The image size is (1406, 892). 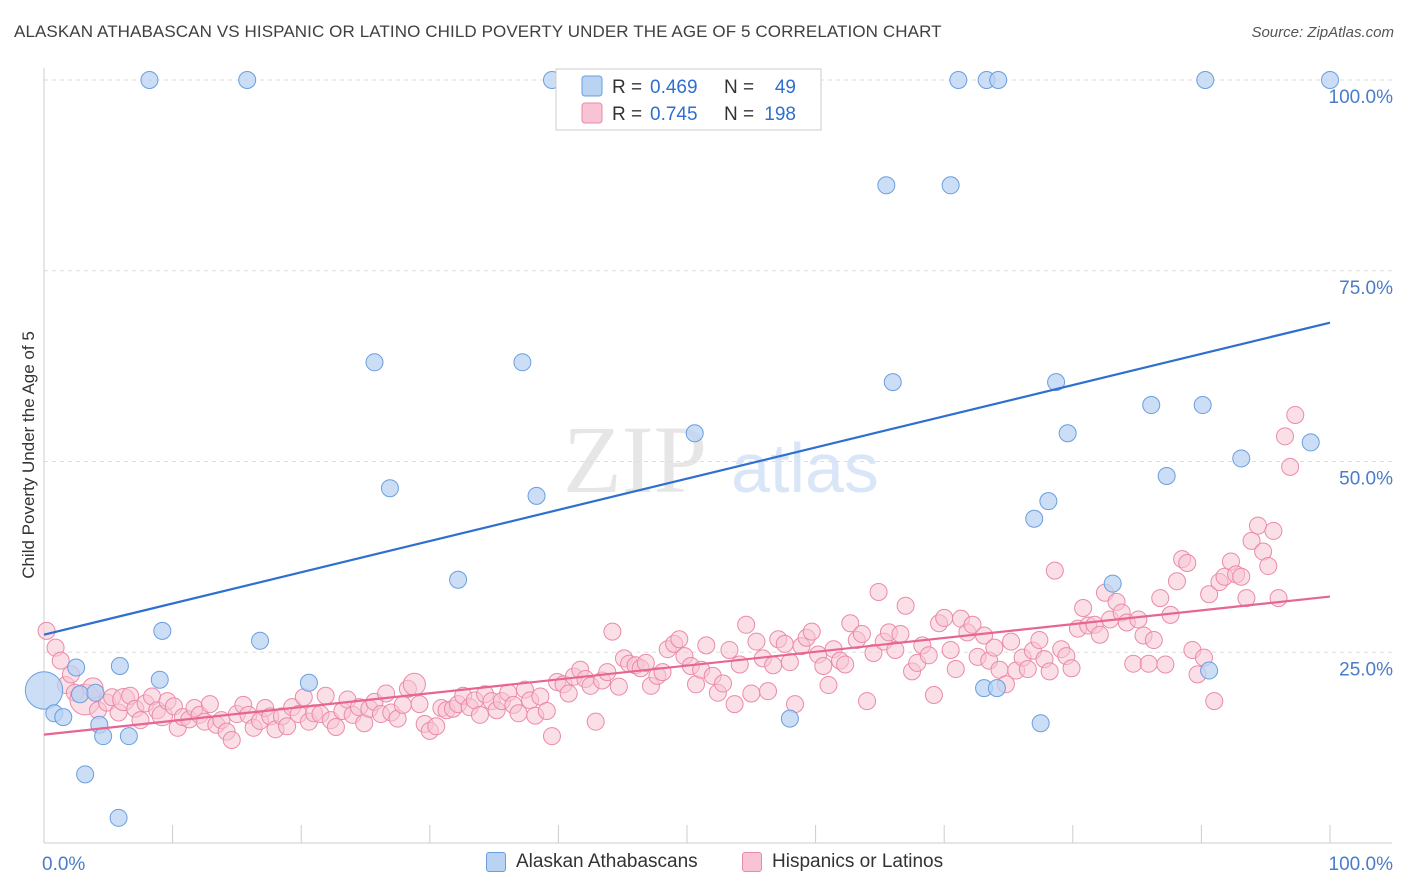 What do you see at coordinates (1366, 669) in the screenshot?
I see `y-tick-label-0: 25.0%` at bounding box center [1366, 669].